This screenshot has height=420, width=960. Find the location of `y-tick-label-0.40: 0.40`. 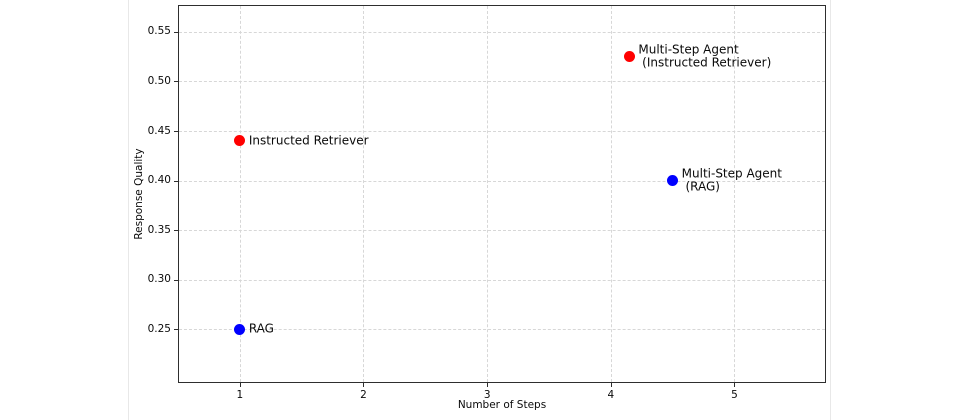

y-tick-label-0.40: 0.40 is located at coordinates (159, 180).